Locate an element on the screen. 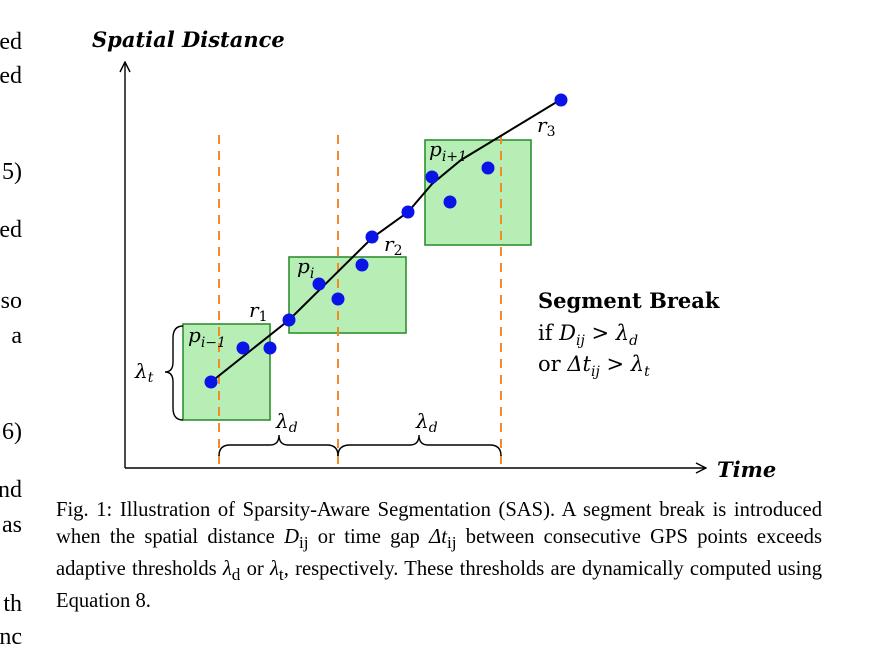 The image size is (877, 650). margin-fragment: nc is located at coordinates (11, 637).